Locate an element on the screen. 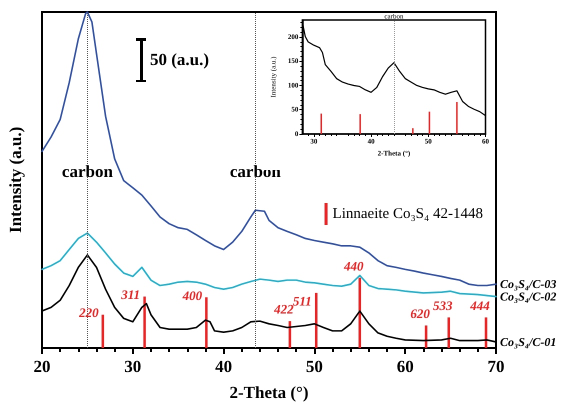  annotation: 311 is located at coordinates (130, 294).